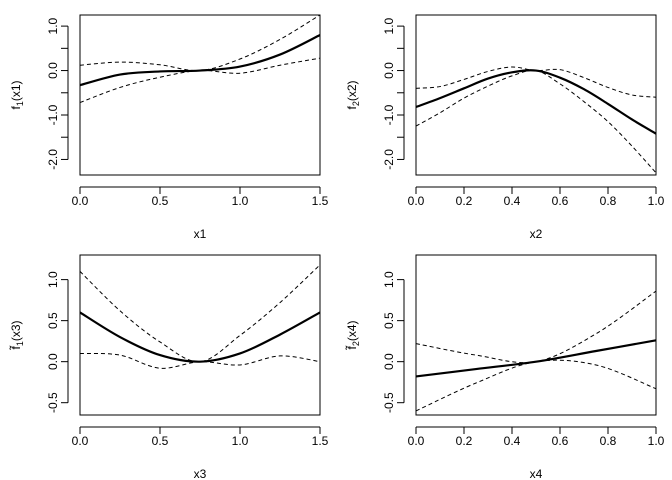 Image resolution: width=672 pixels, height=480 pixels. Describe the element at coordinates (200, 234) in the screenshot. I see `x-axis-label: x1` at that location.